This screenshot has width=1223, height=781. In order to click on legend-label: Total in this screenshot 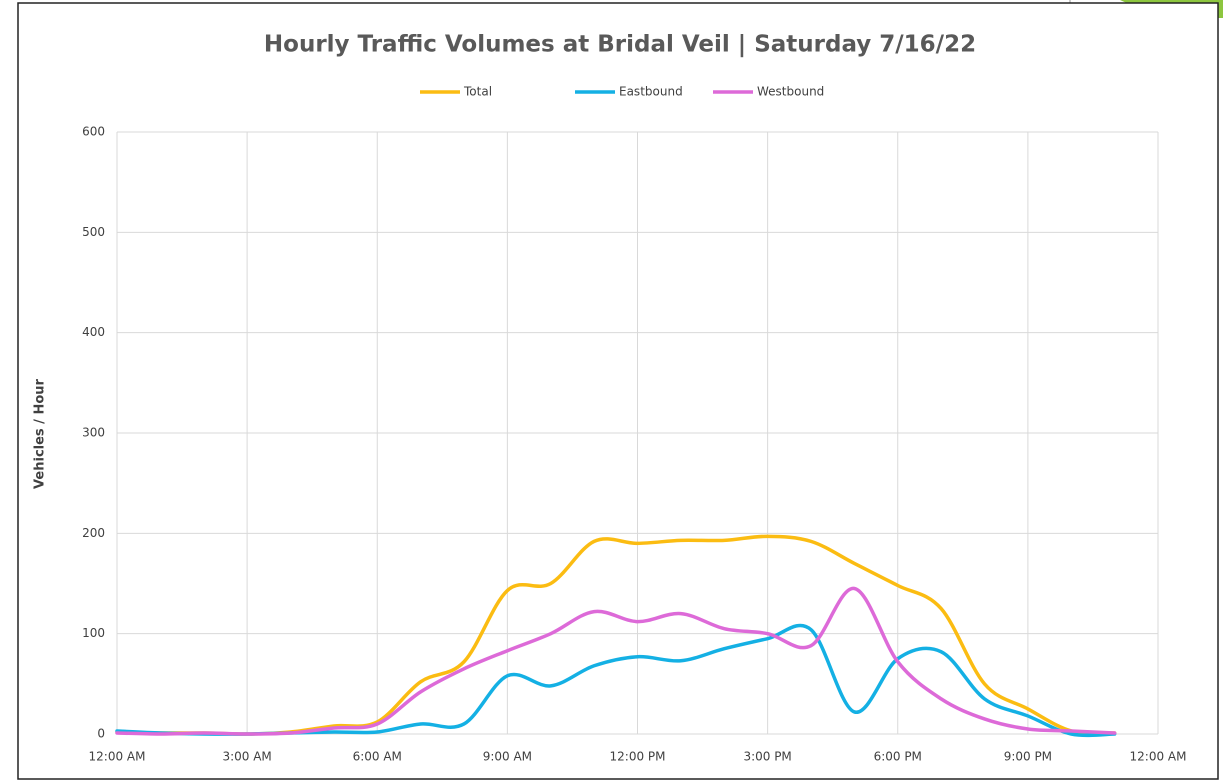, I will do `click(477, 92)`.